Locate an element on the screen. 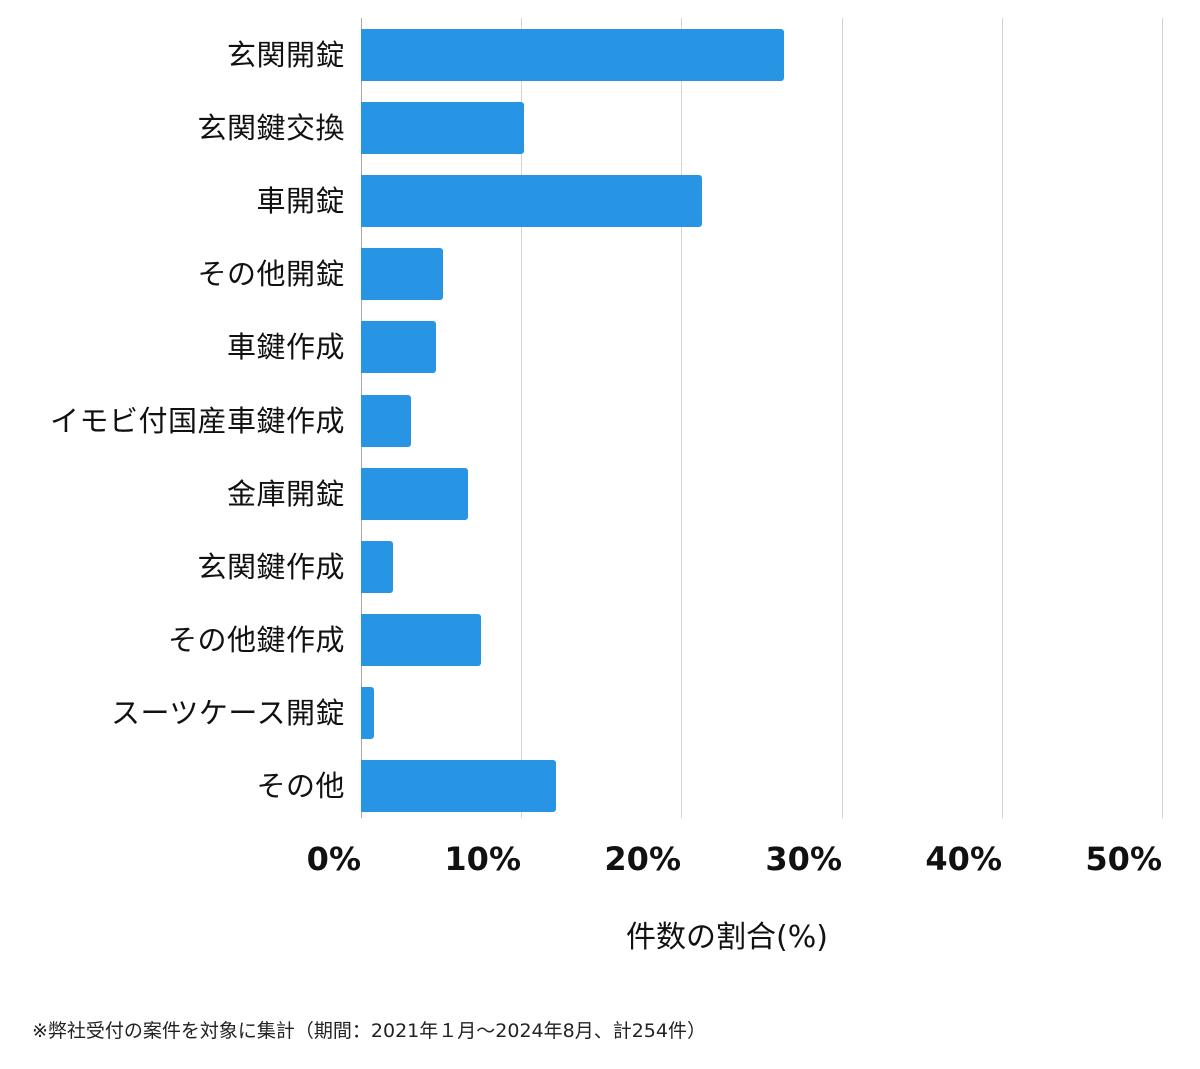 This screenshot has width=1200, height=1069. category-label: その他開錠 is located at coordinates (271, 274).